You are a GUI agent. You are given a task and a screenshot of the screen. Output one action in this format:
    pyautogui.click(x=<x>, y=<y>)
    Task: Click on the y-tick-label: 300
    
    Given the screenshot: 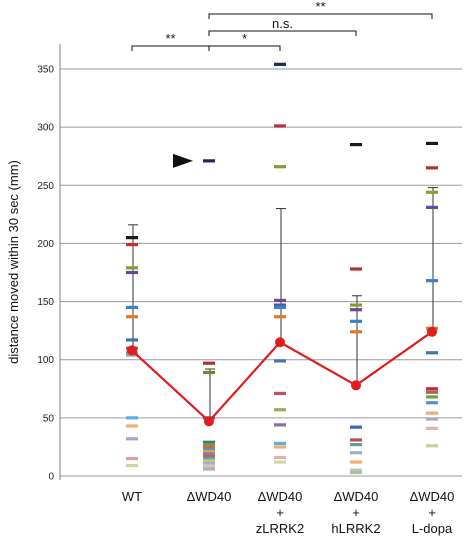 What is the action you would take?
    pyautogui.click(x=45, y=128)
    